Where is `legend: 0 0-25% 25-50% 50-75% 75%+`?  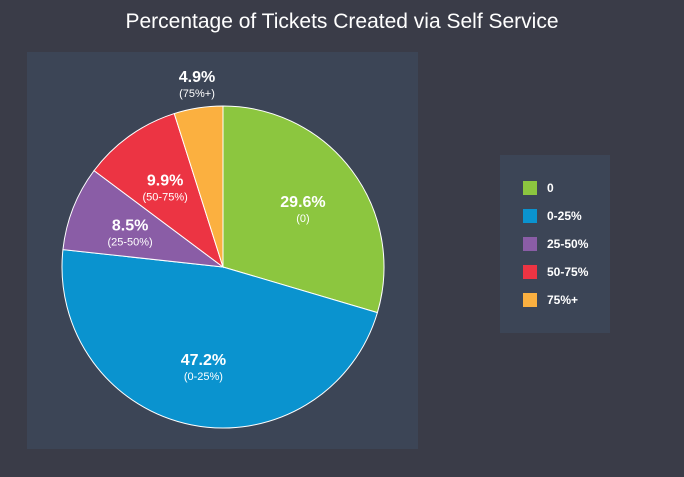 legend: 0 0-25% 25-50% 50-75% 75%+ is located at coordinates (555, 244).